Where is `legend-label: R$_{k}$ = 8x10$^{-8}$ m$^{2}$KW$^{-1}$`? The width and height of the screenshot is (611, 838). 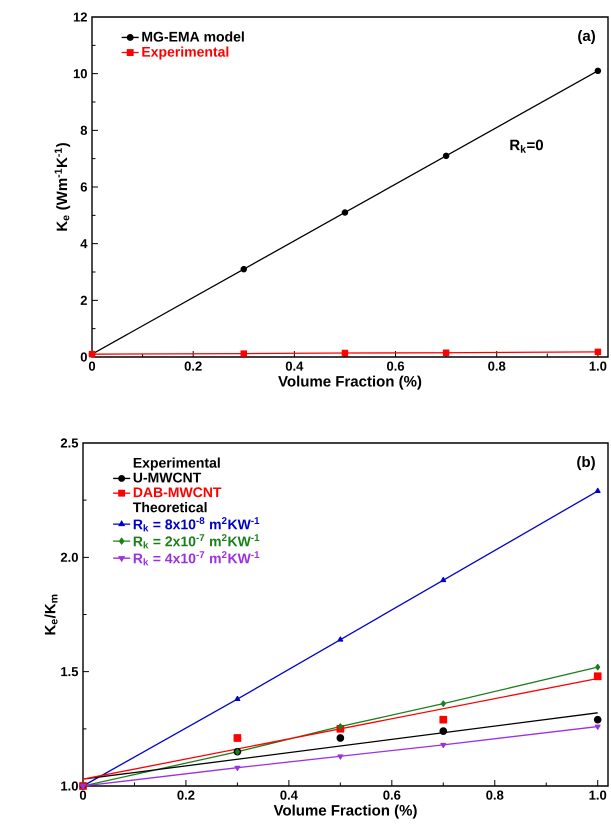
legend-label: R$_{k}$ = 8x10$^{-8}$ m$^{2}$KW$^{-1}$ is located at coordinates (197, 524).